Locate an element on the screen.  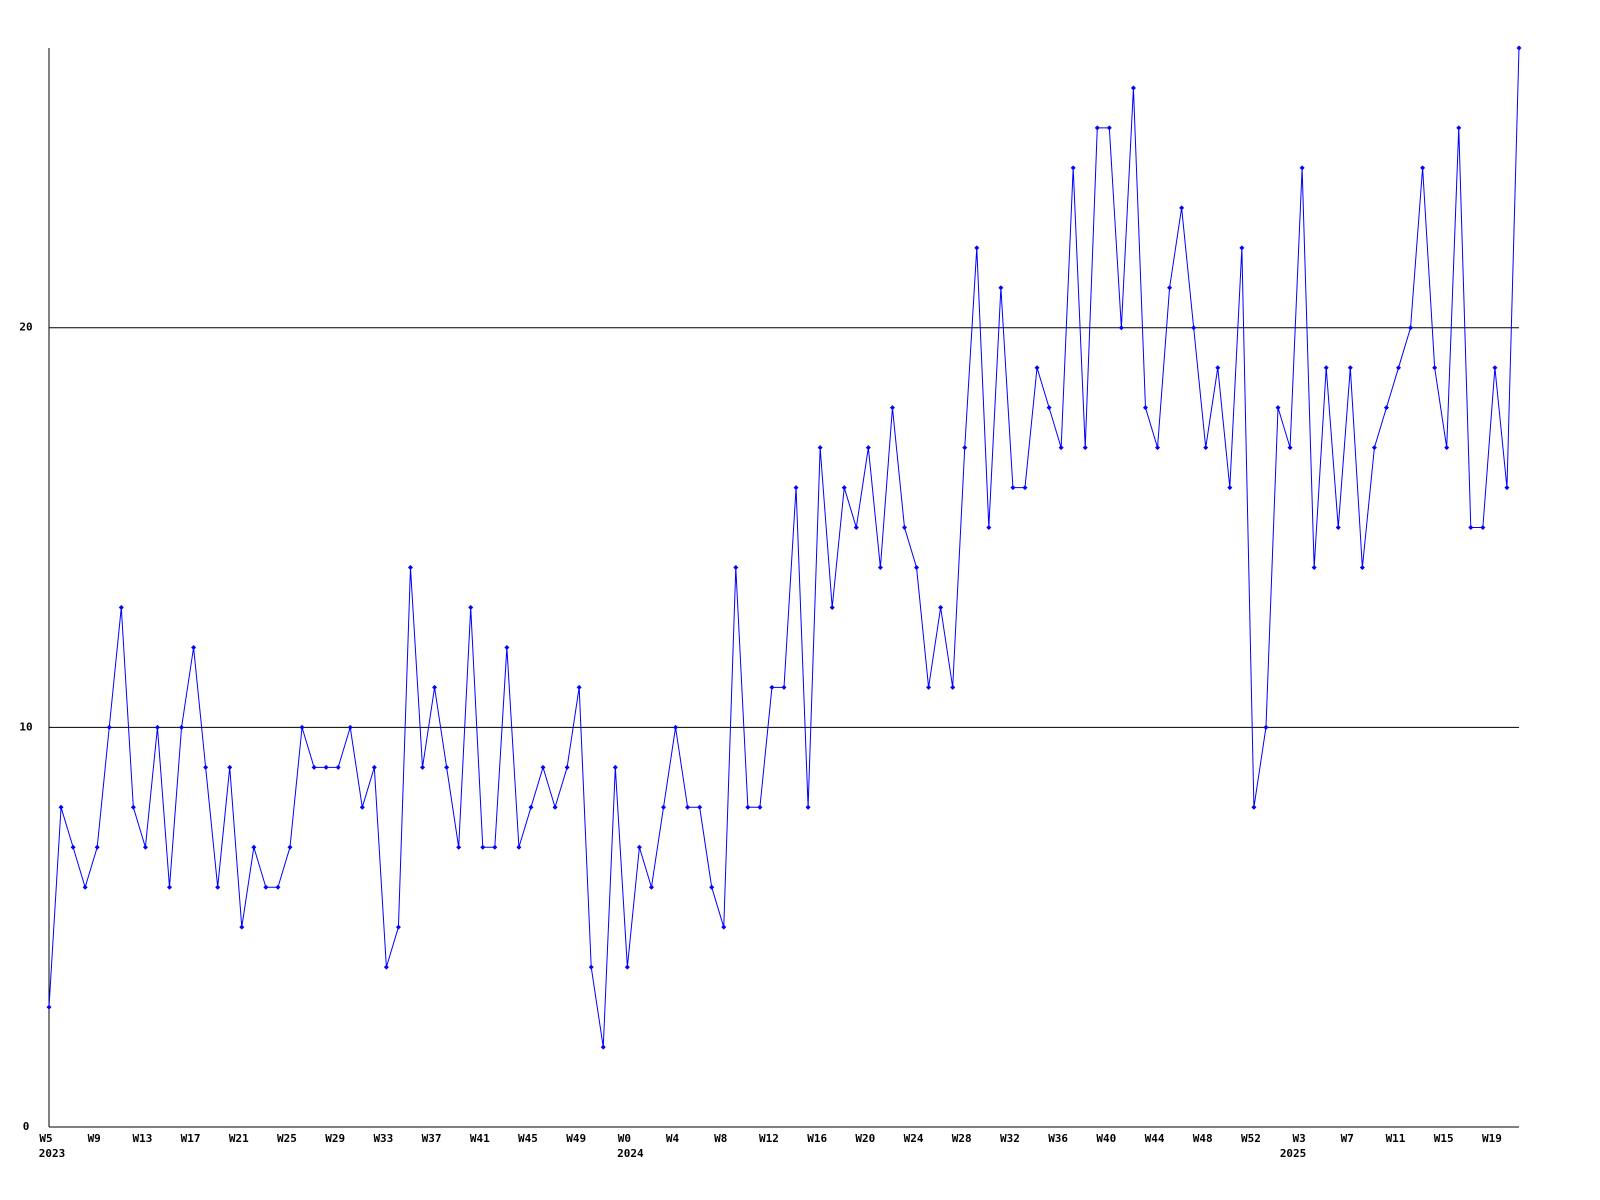
x-tick-label: W29 is located at coordinates (335, 1138).